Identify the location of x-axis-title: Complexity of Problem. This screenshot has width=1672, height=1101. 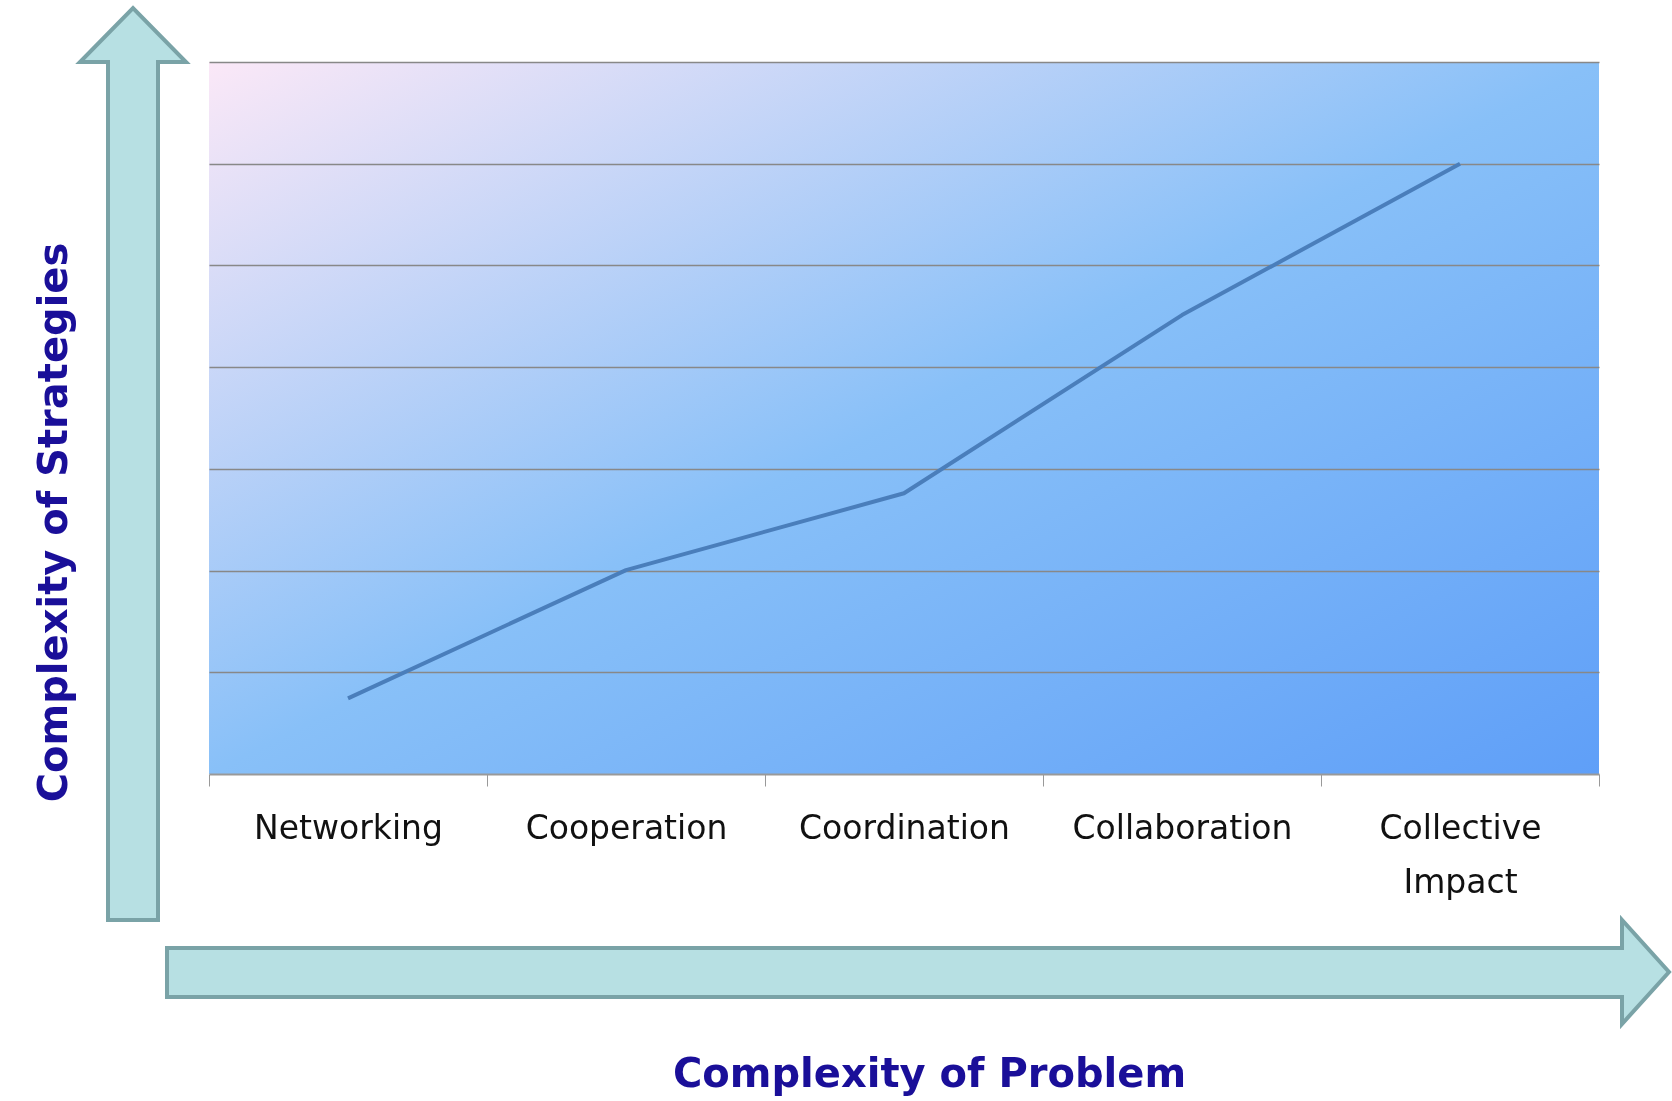
(929, 1072).